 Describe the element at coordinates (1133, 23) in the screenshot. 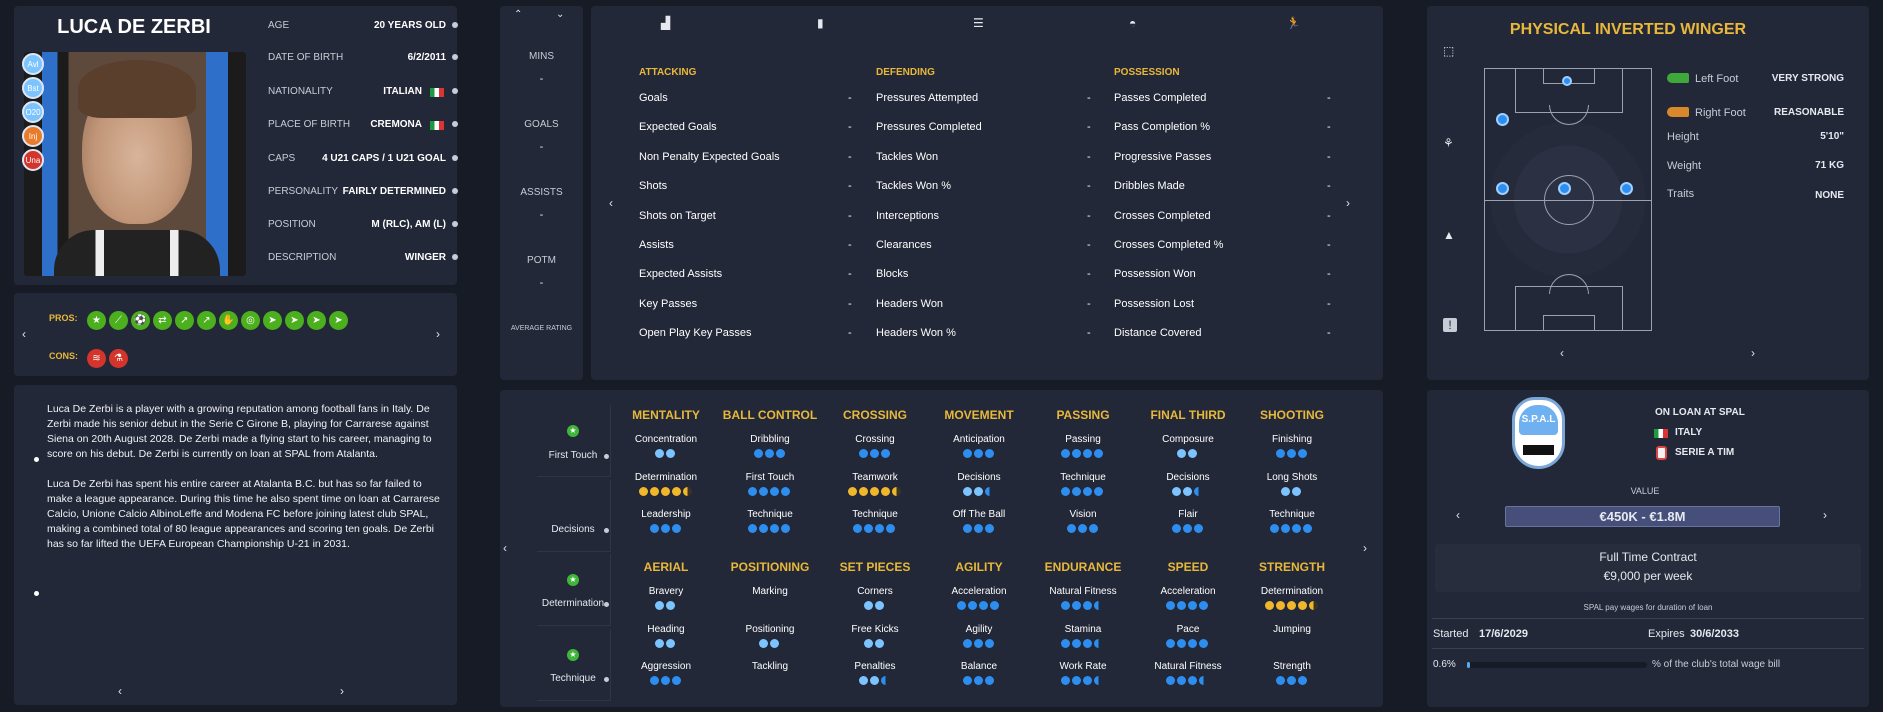

I see `tab-helmet-icon: ◓` at that location.